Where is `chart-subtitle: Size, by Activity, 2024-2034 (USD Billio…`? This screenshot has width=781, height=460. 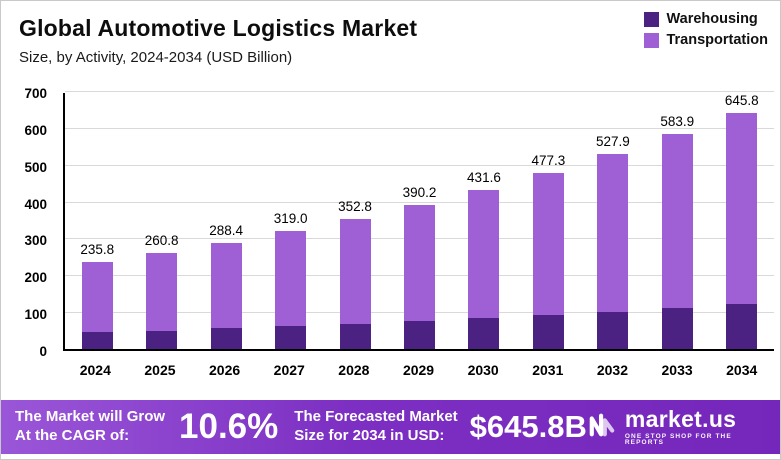 chart-subtitle: Size, by Activity, 2024-2034 (USD Billio… is located at coordinates (156, 57).